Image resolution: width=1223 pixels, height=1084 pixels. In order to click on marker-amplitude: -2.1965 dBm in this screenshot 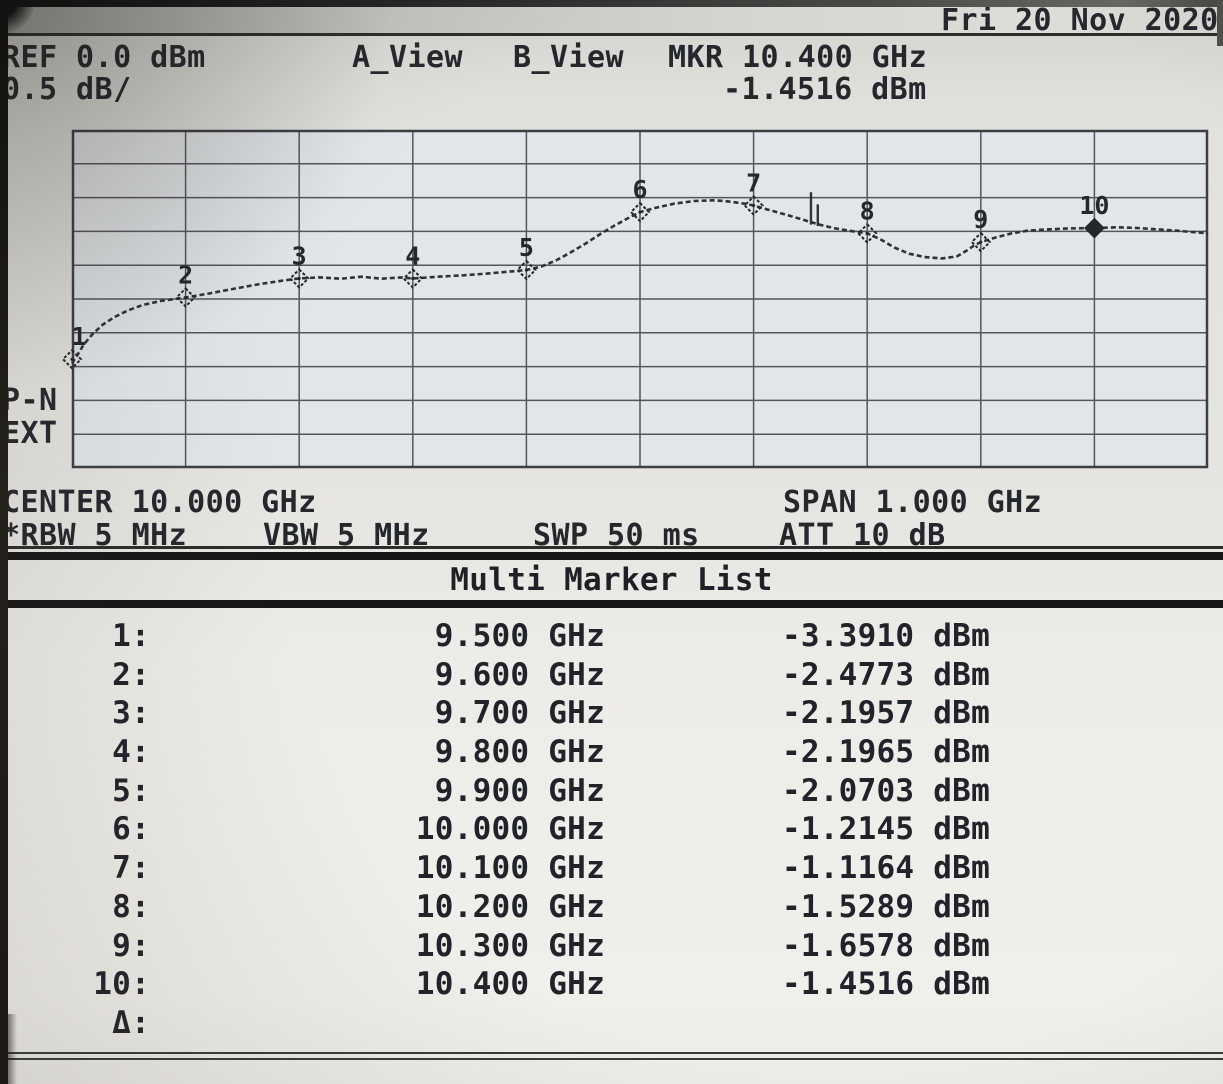, I will do `click(885, 752)`.